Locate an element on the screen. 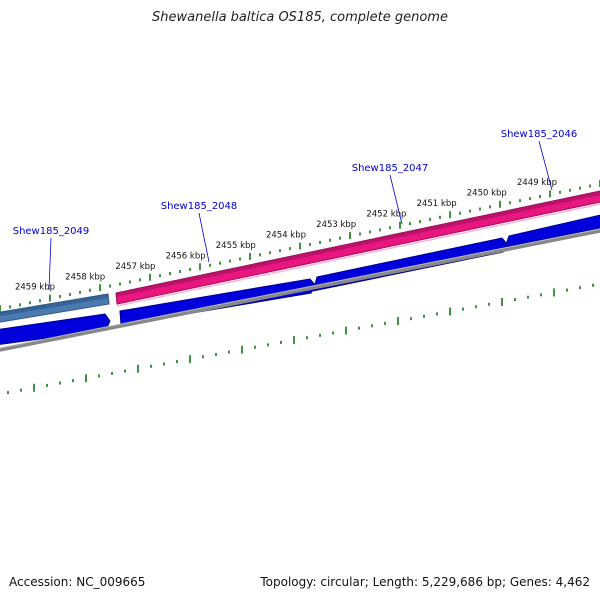 This screenshot has height=600, width=600. gene-label: Shew185_2047 is located at coordinates (390, 168).